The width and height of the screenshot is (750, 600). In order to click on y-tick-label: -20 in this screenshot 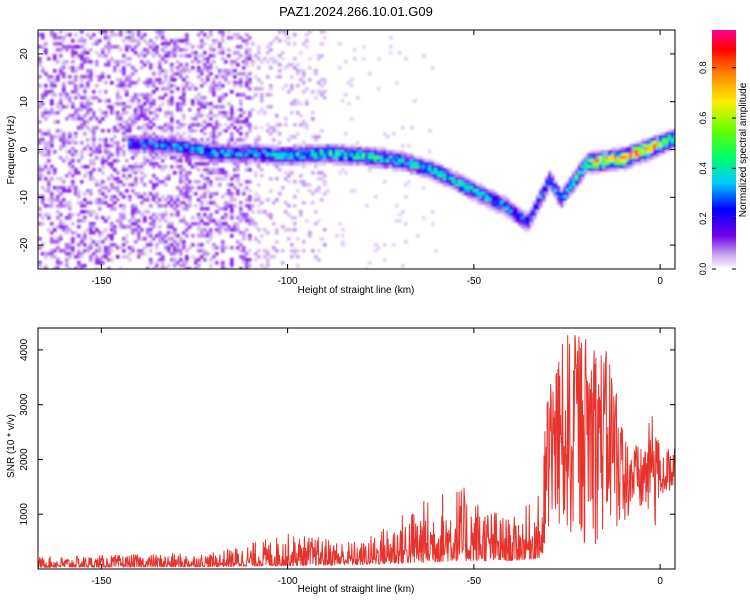, I will do `click(24, 244)`.